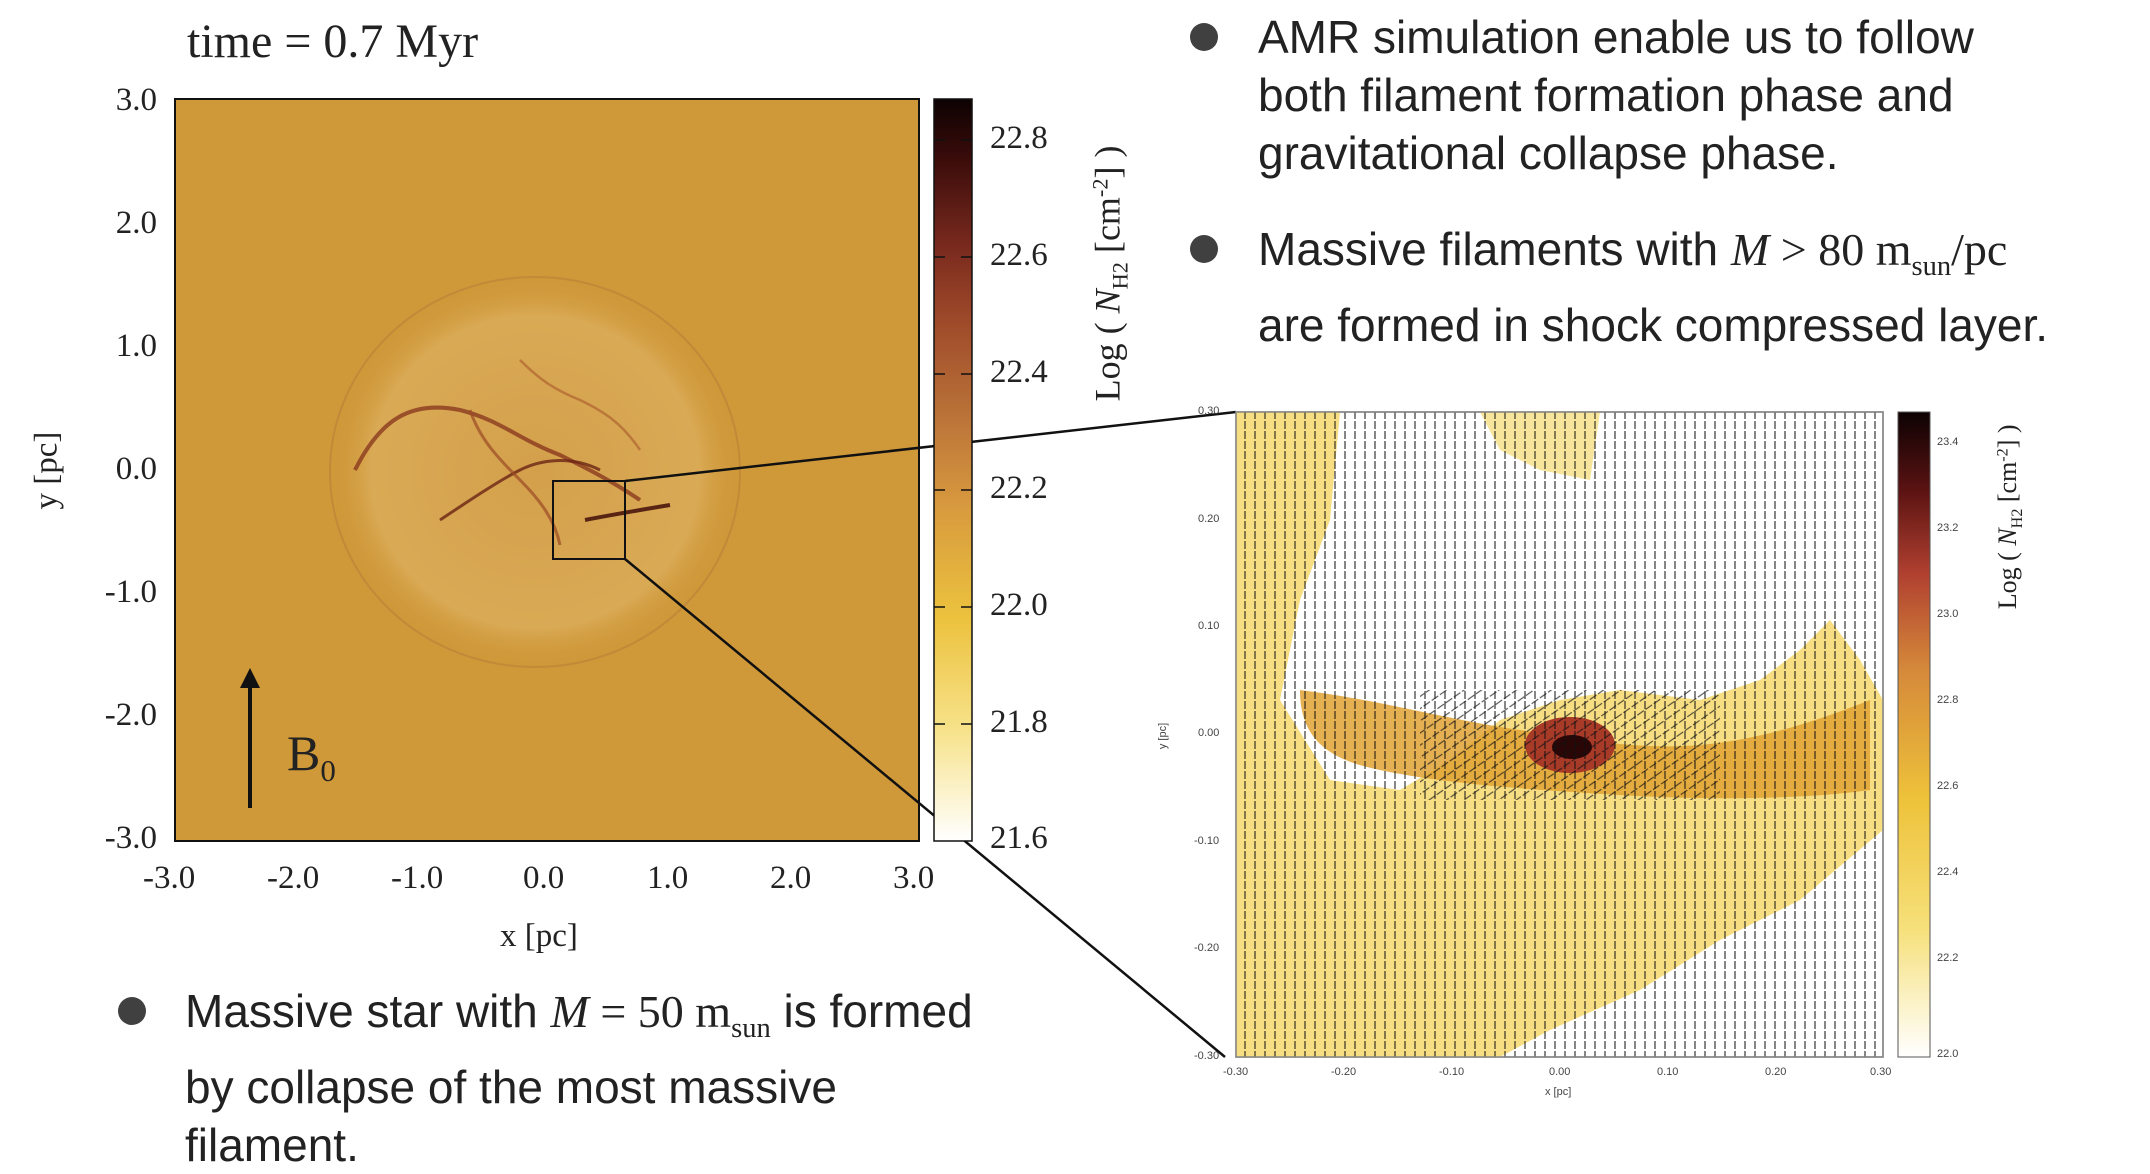 The width and height of the screenshot is (2150, 1174). I want to click on main-ytick: 1.0, so click(136, 346).